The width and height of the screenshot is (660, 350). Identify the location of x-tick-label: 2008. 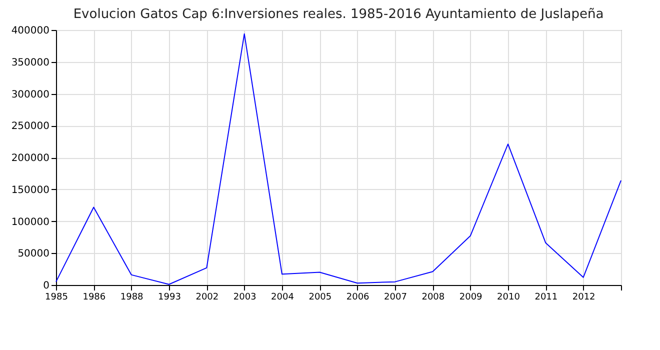
(433, 297).